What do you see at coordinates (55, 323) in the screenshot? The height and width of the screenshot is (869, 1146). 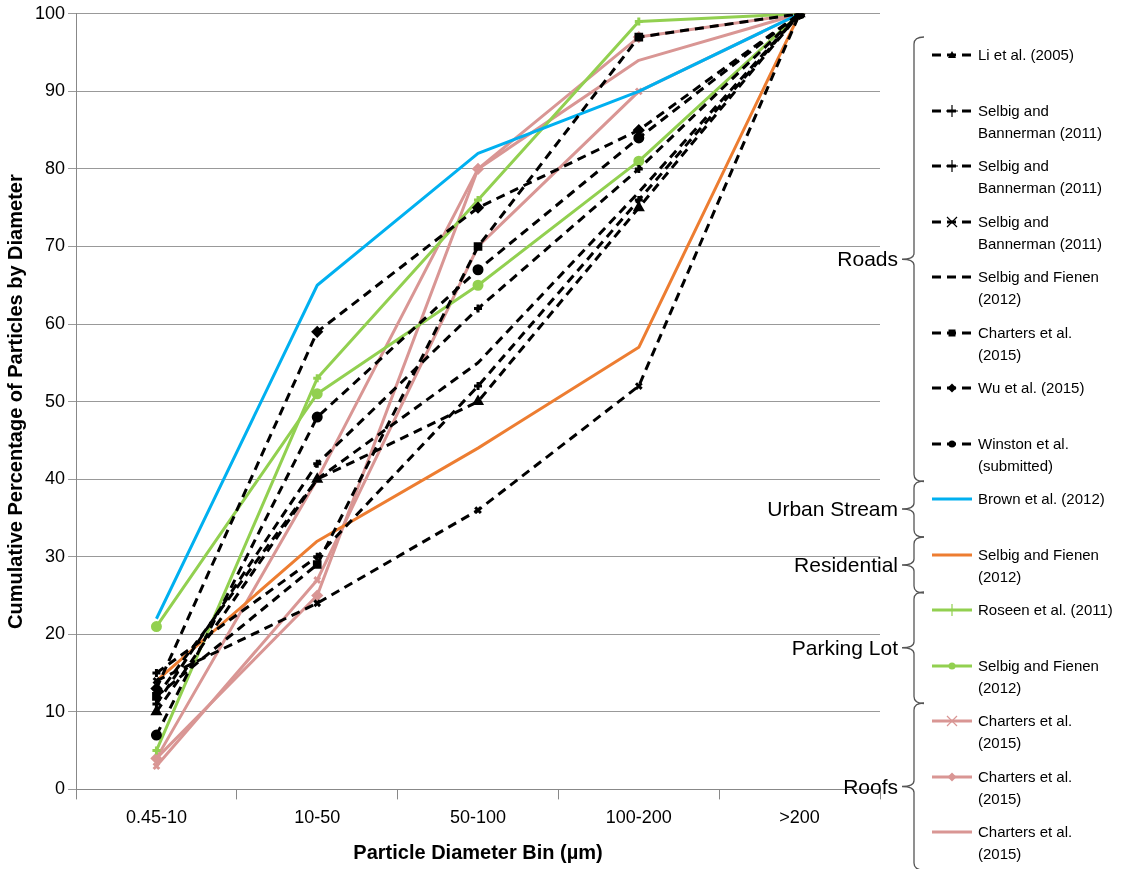 I see `y-tick-label: 60` at bounding box center [55, 323].